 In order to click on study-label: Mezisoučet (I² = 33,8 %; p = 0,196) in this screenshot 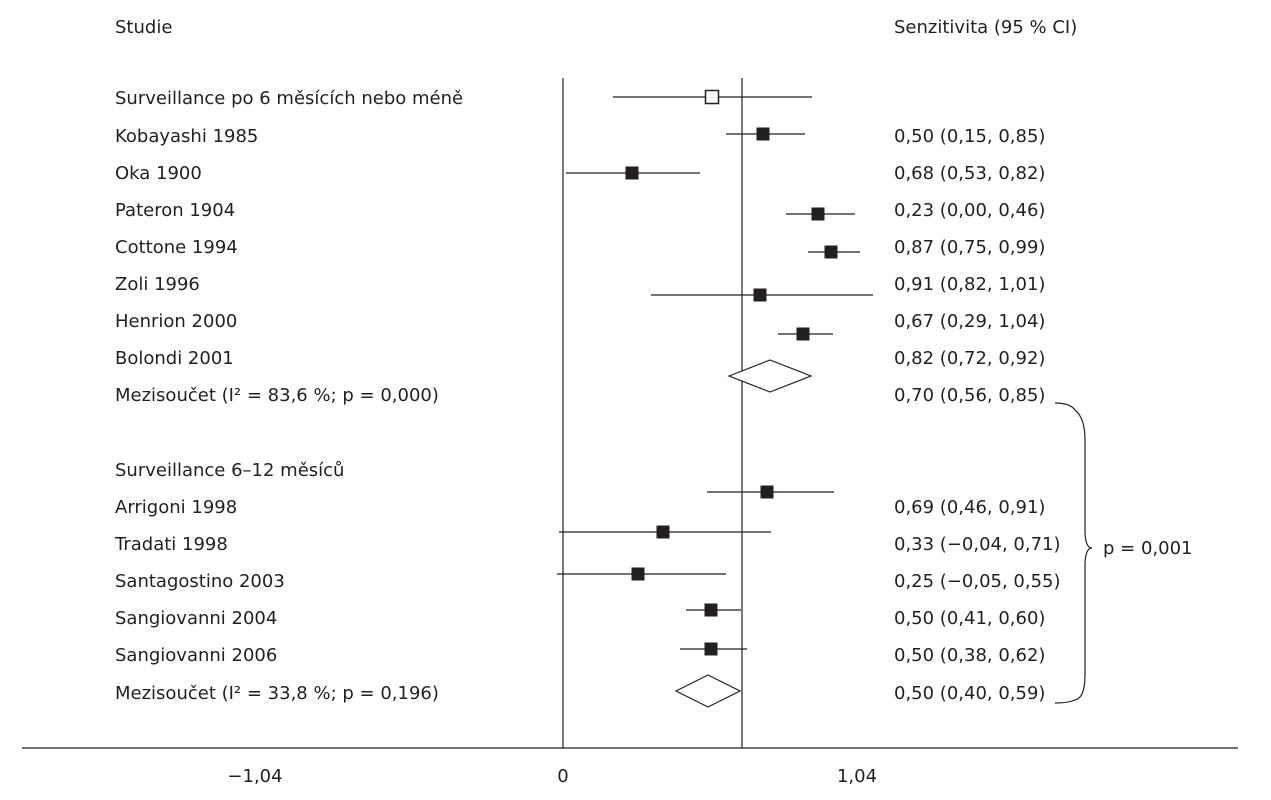, I will do `click(277, 693)`.